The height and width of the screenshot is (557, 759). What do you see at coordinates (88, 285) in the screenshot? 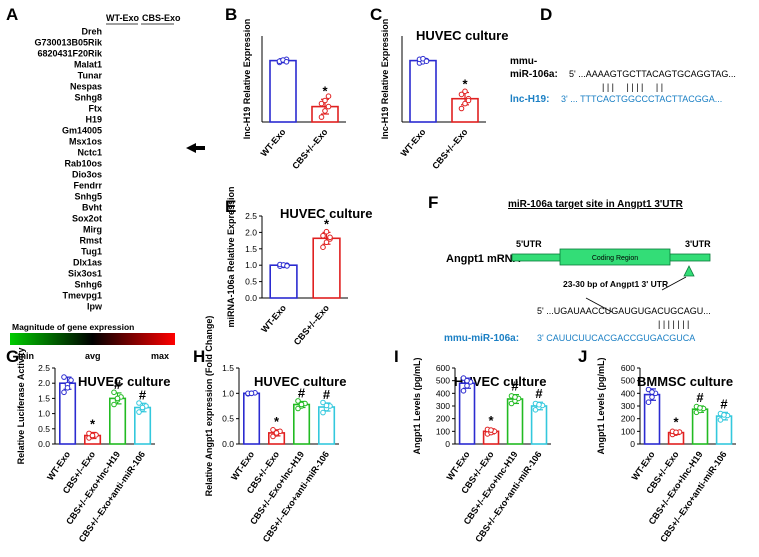
I see `heatmap-row-label: Snhg6` at bounding box center [88, 285].